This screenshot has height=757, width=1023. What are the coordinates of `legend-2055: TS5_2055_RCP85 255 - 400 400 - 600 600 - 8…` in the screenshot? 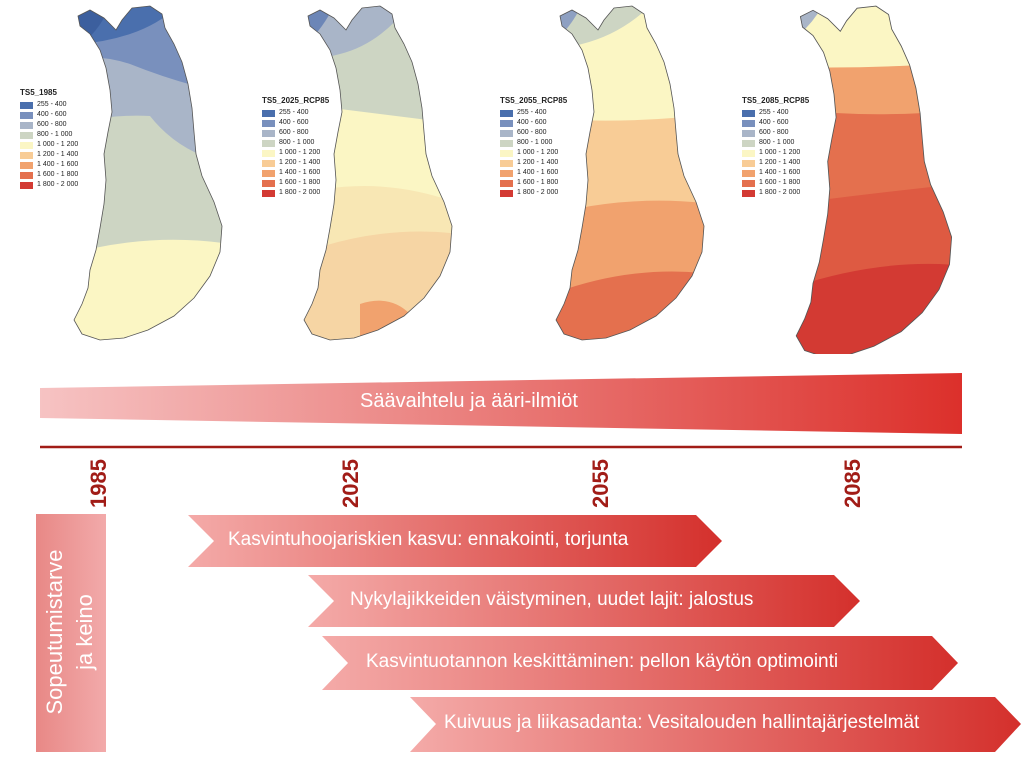 It's located at (533, 147).